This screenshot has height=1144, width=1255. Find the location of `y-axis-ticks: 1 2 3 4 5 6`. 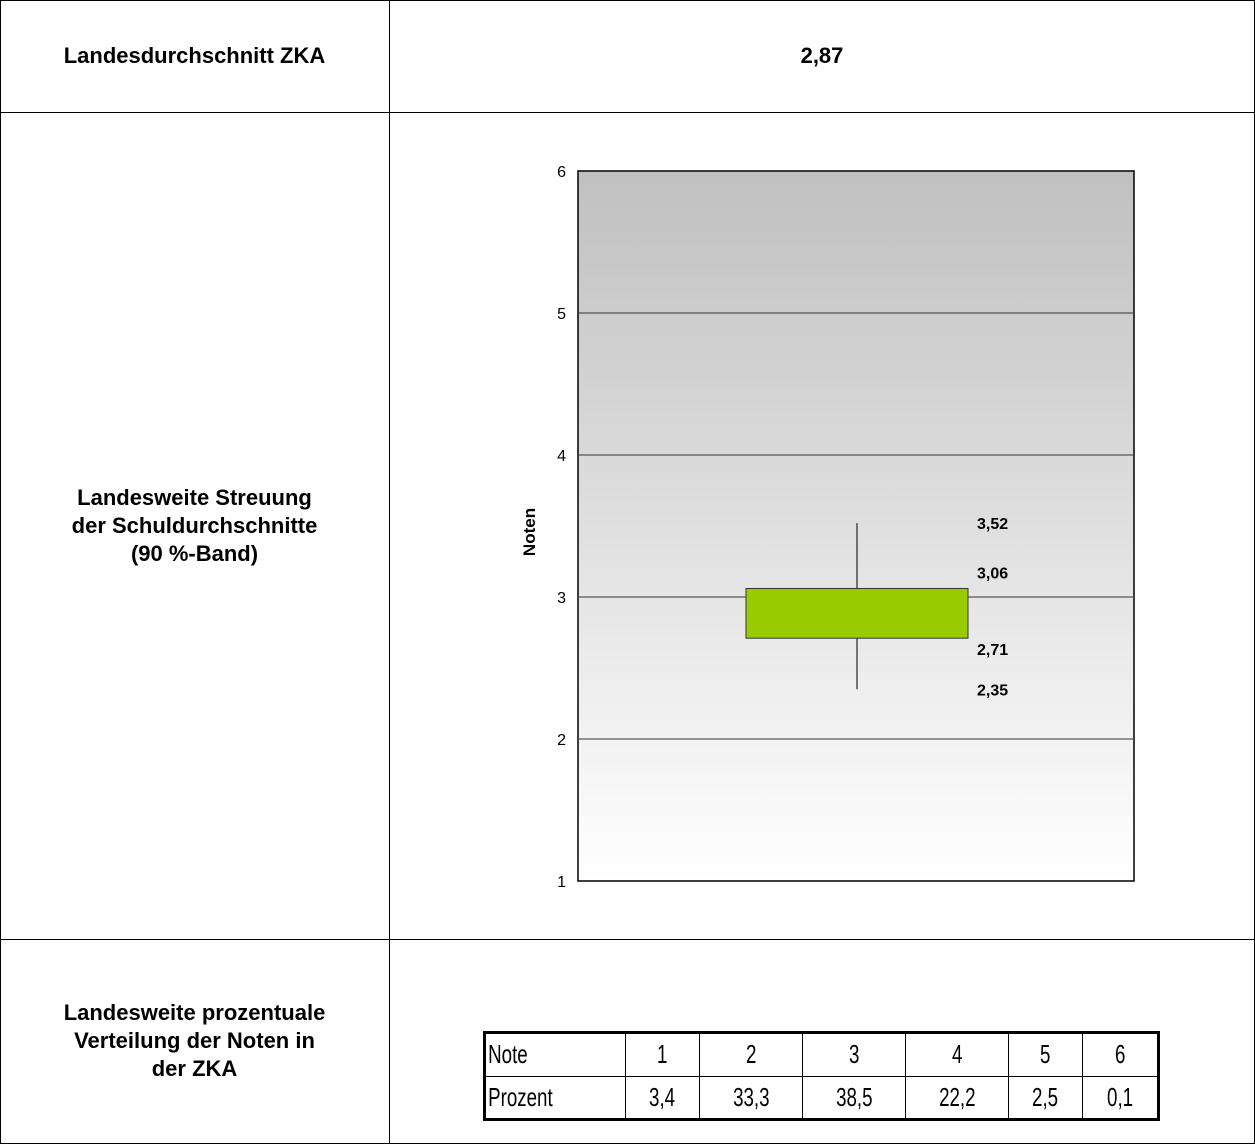

y-axis-ticks: 1 2 3 4 5 6 is located at coordinates (561, 527).